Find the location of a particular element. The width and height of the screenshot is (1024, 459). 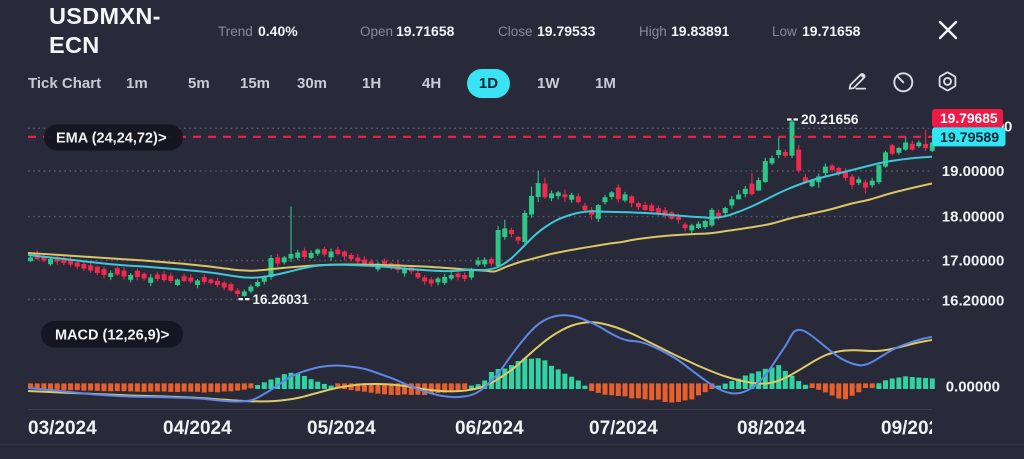

svg-text: 20.21656 is located at coordinates (830, 119).